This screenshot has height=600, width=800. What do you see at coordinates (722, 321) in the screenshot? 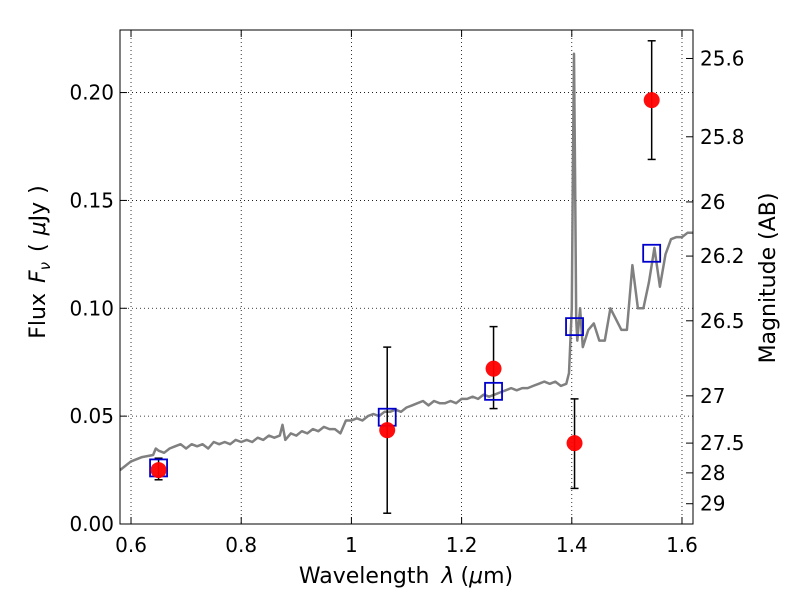
I see `y2-tick-label: 26.5` at bounding box center [722, 321].